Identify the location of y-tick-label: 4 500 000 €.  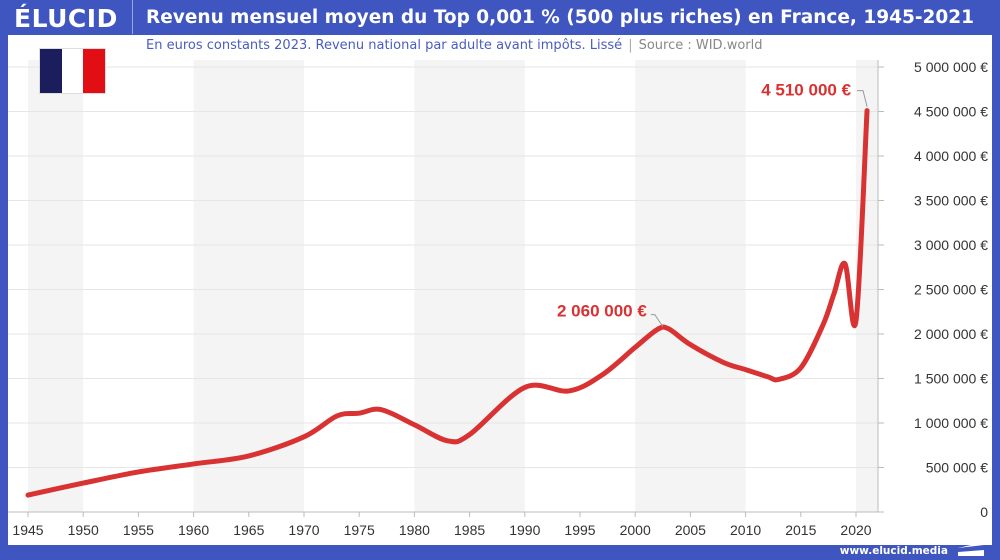
(951, 112).